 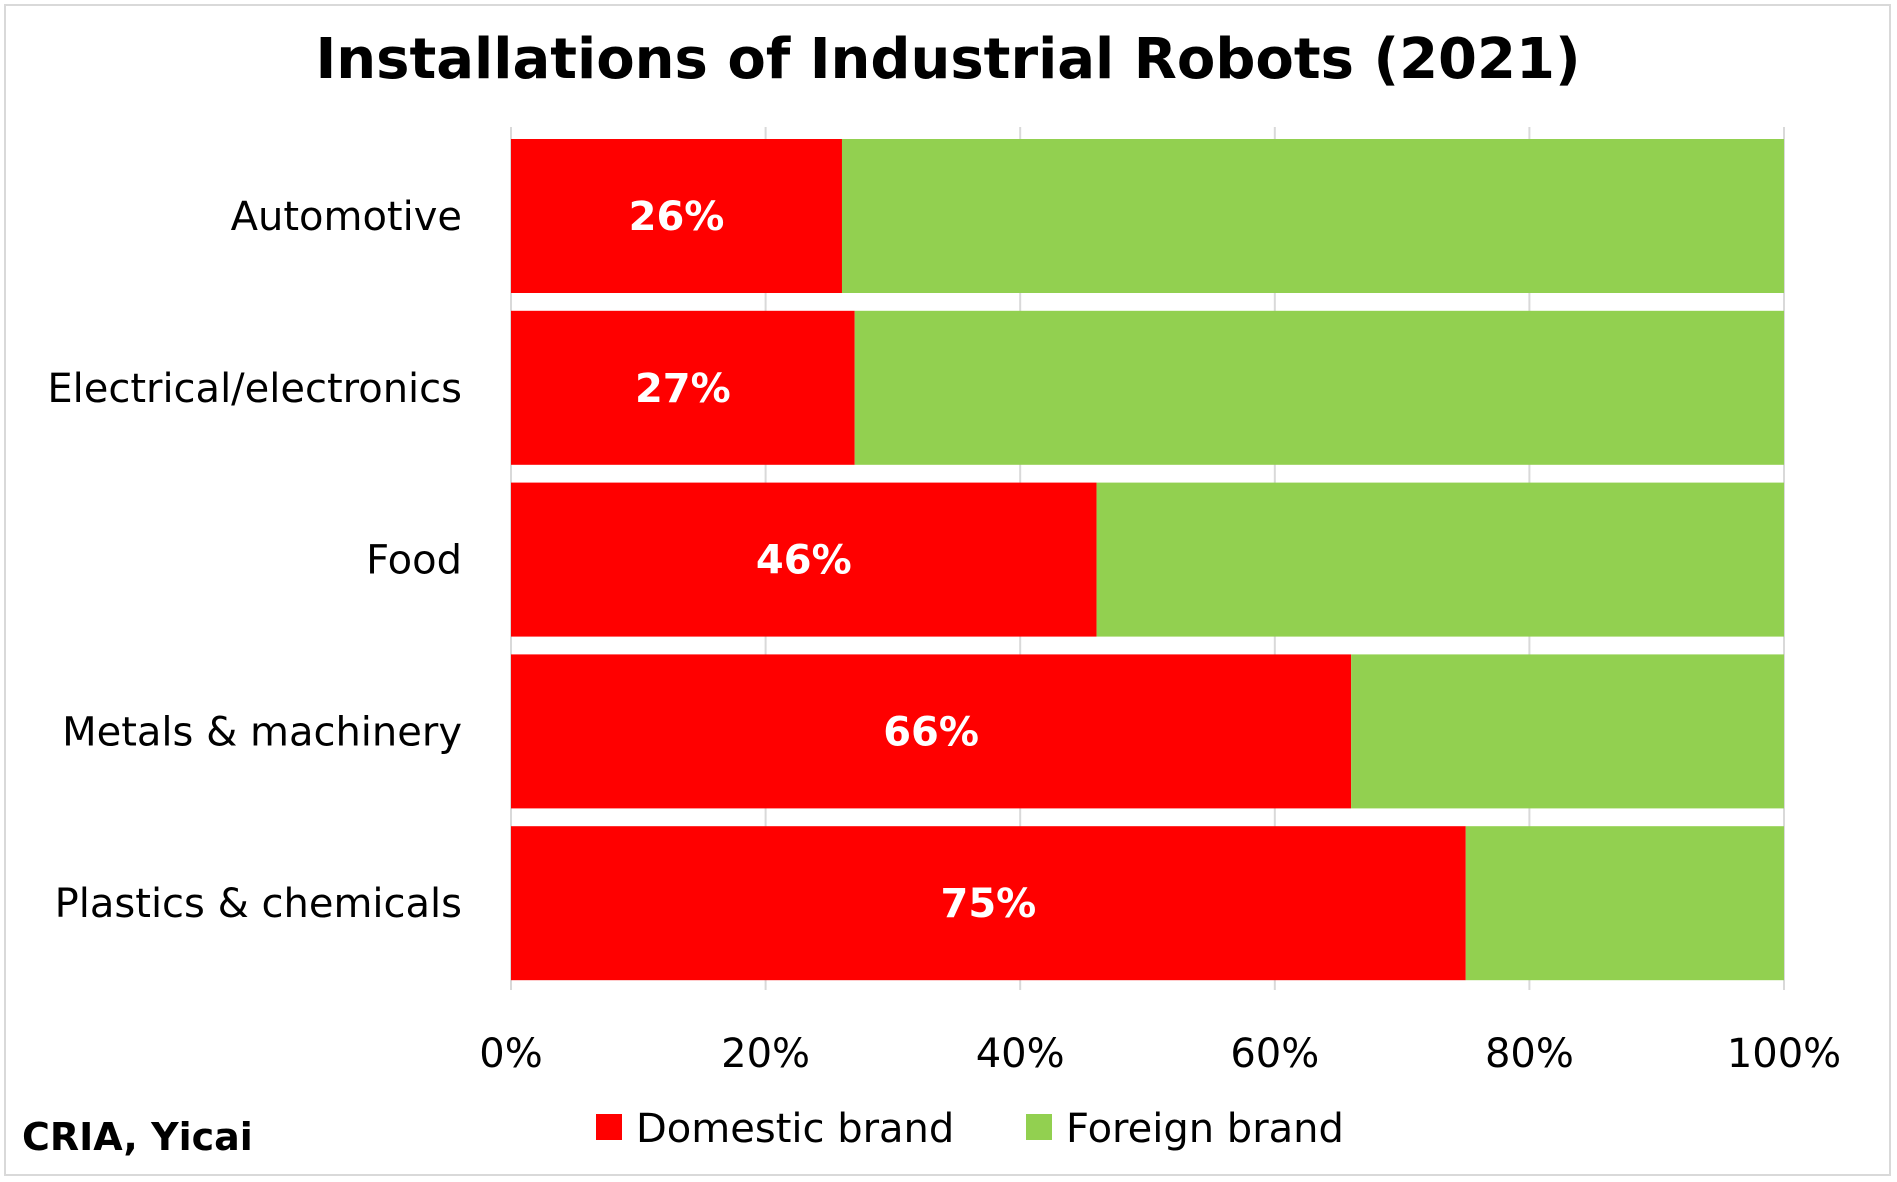 I want to click on data-label: 27%, so click(x=683, y=389).